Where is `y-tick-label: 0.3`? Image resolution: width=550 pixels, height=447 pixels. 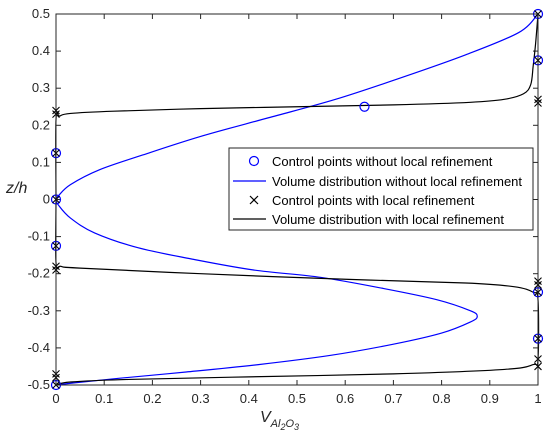
y-tick-label: 0.3 is located at coordinates (41, 87).